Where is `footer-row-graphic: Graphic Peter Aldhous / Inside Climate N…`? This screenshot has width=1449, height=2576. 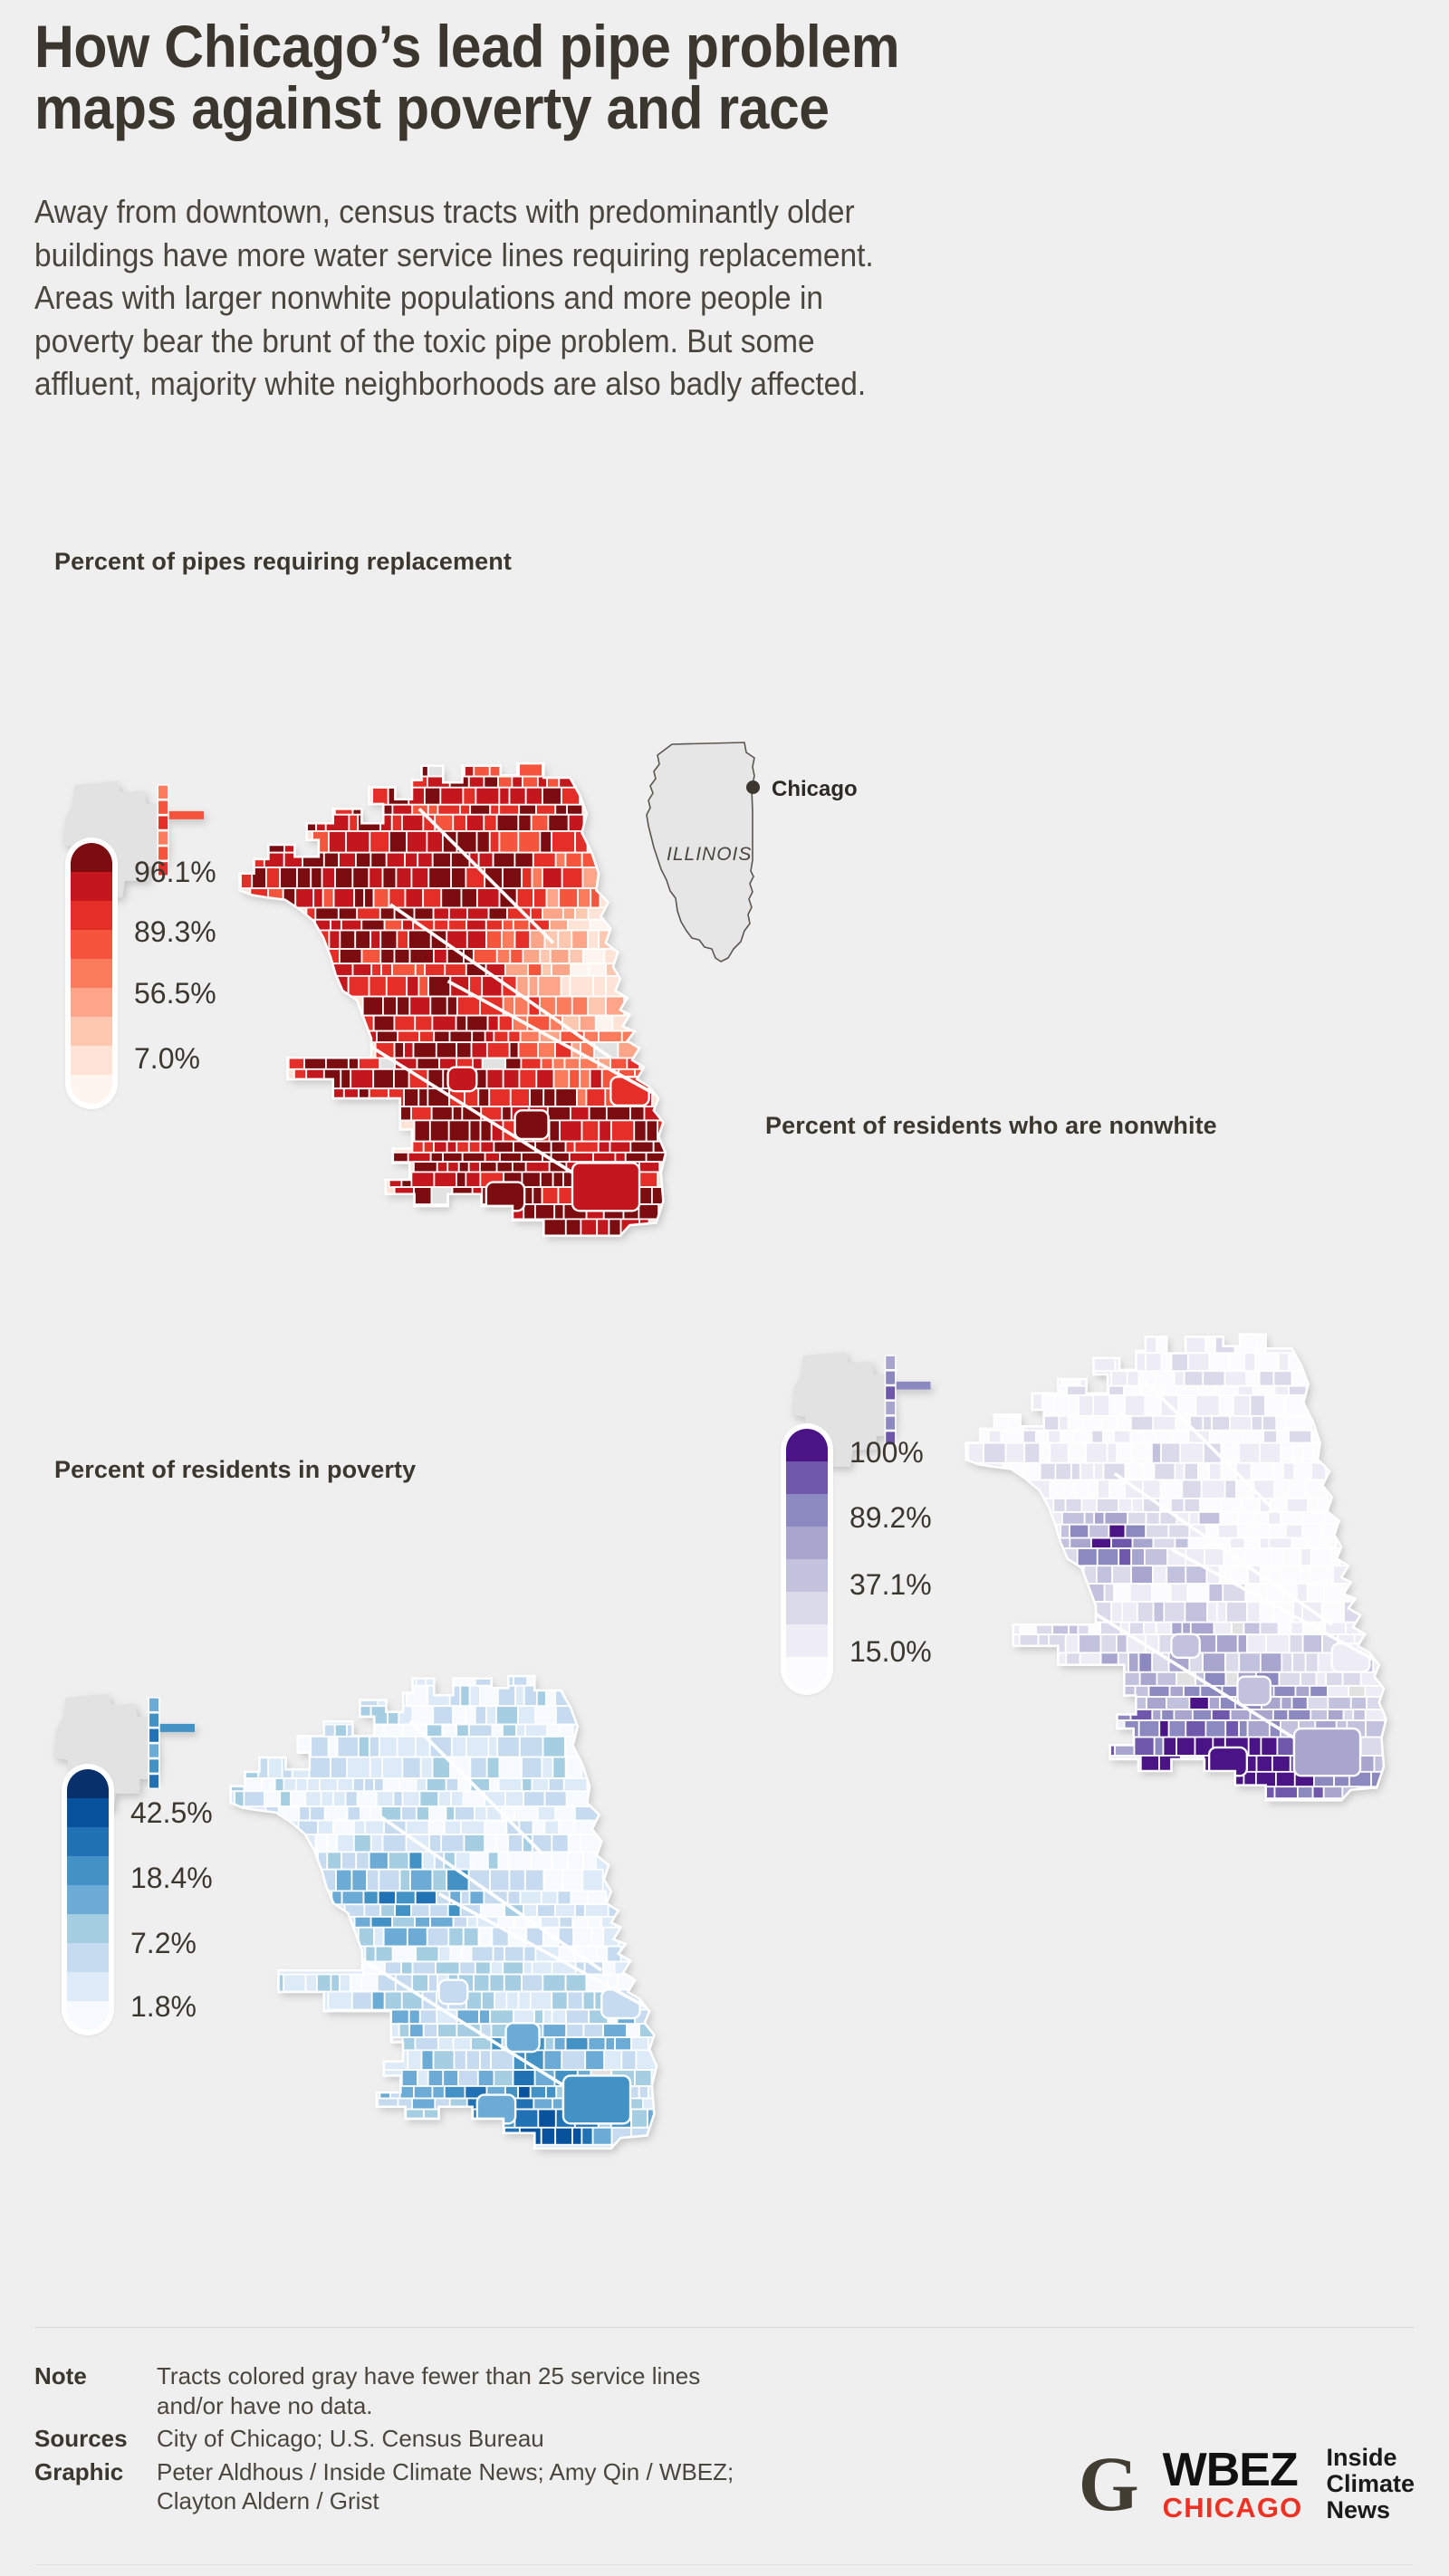 footer-row-graphic: Graphic Peter Aldhous / Inside Climate N… is located at coordinates (546, 2486).